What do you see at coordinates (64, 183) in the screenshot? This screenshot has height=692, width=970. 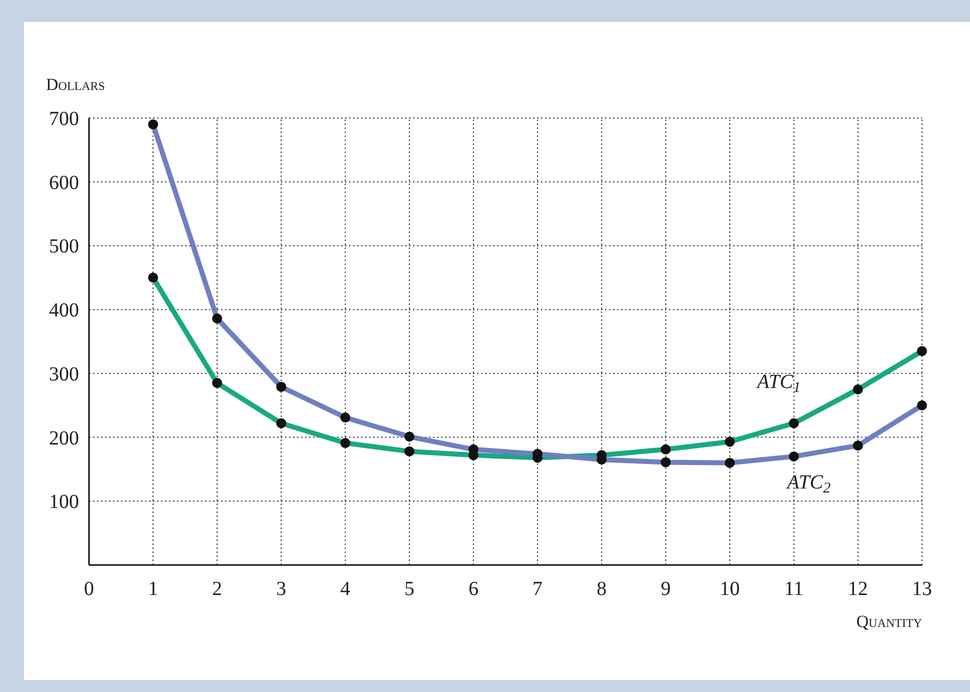 I see `y-tick-label: 600` at bounding box center [64, 183].